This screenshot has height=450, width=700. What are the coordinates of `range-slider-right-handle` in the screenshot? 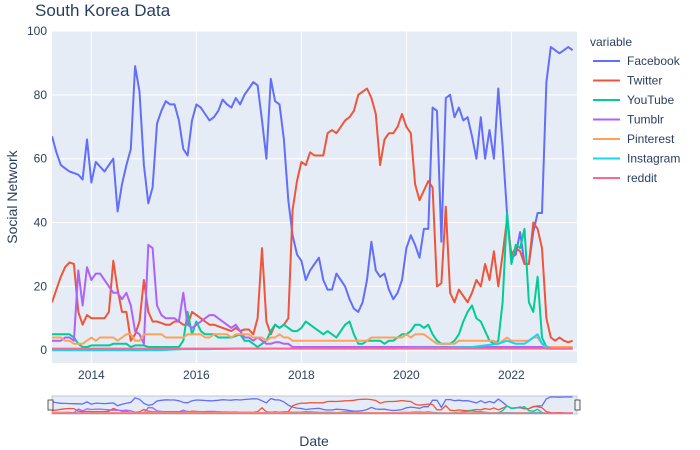 It's located at (577, 405).